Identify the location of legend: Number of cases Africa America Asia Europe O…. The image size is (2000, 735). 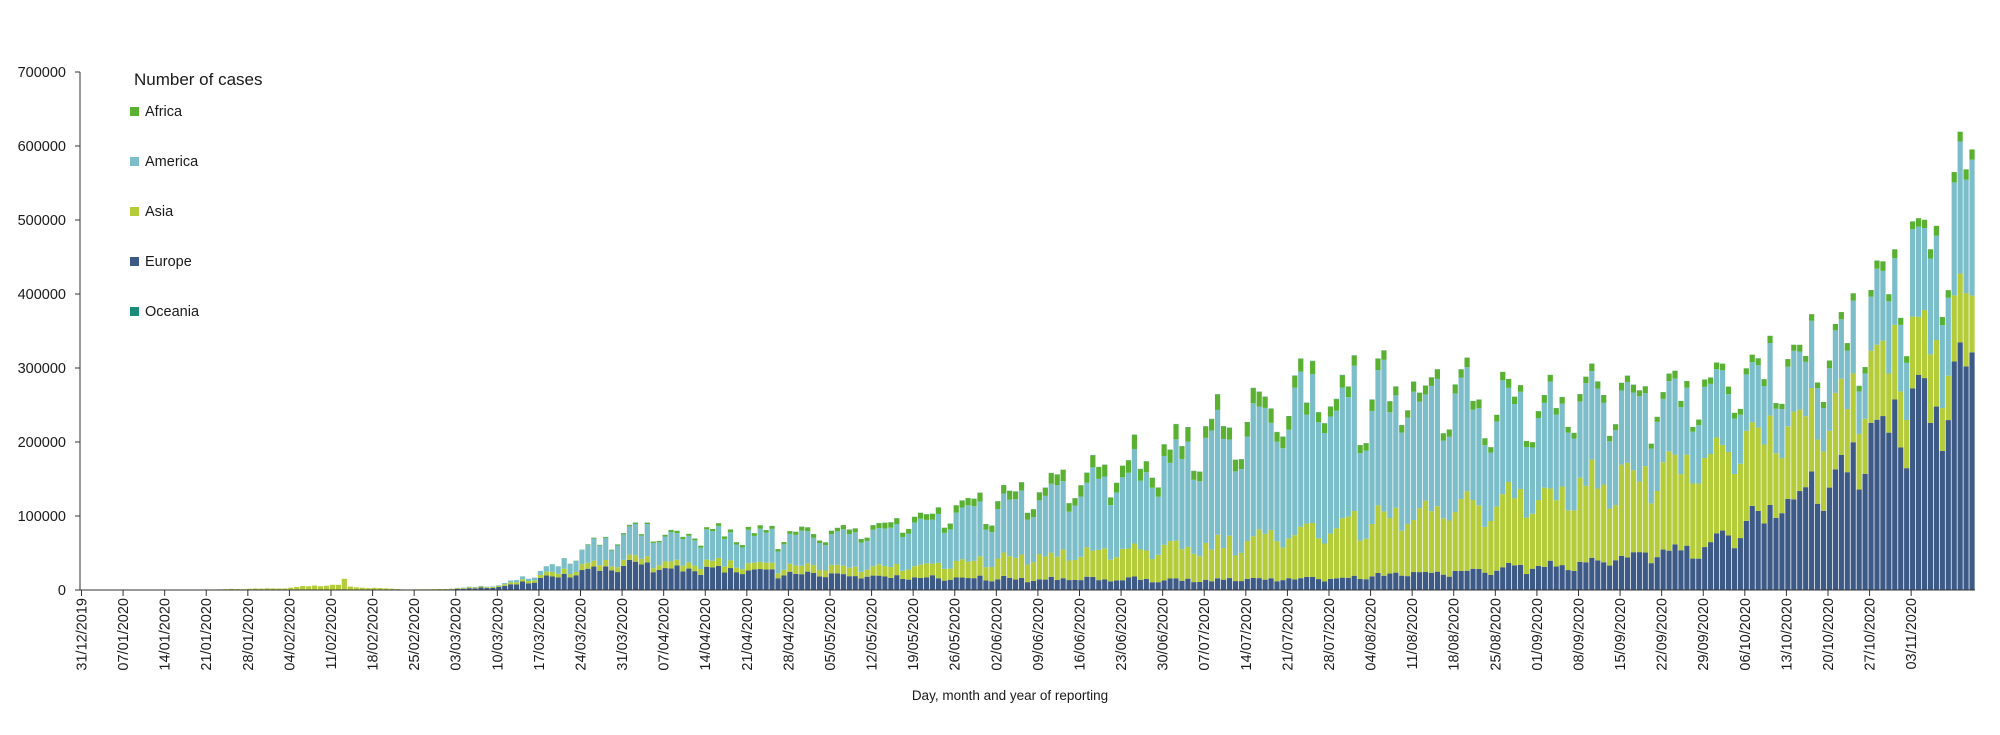
(196, 195).